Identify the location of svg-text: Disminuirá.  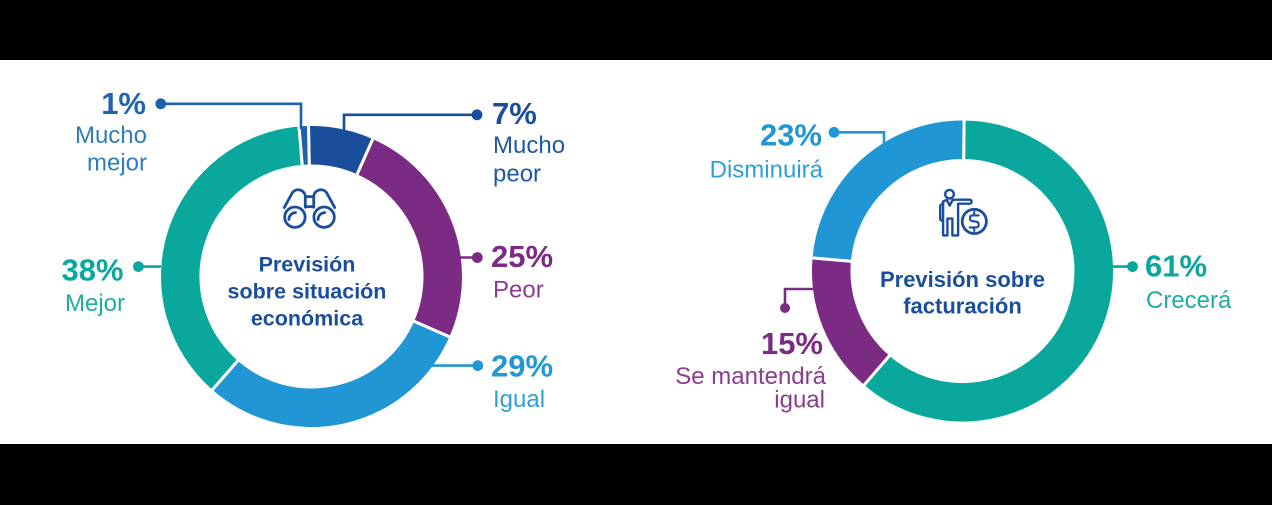
(767, 170).